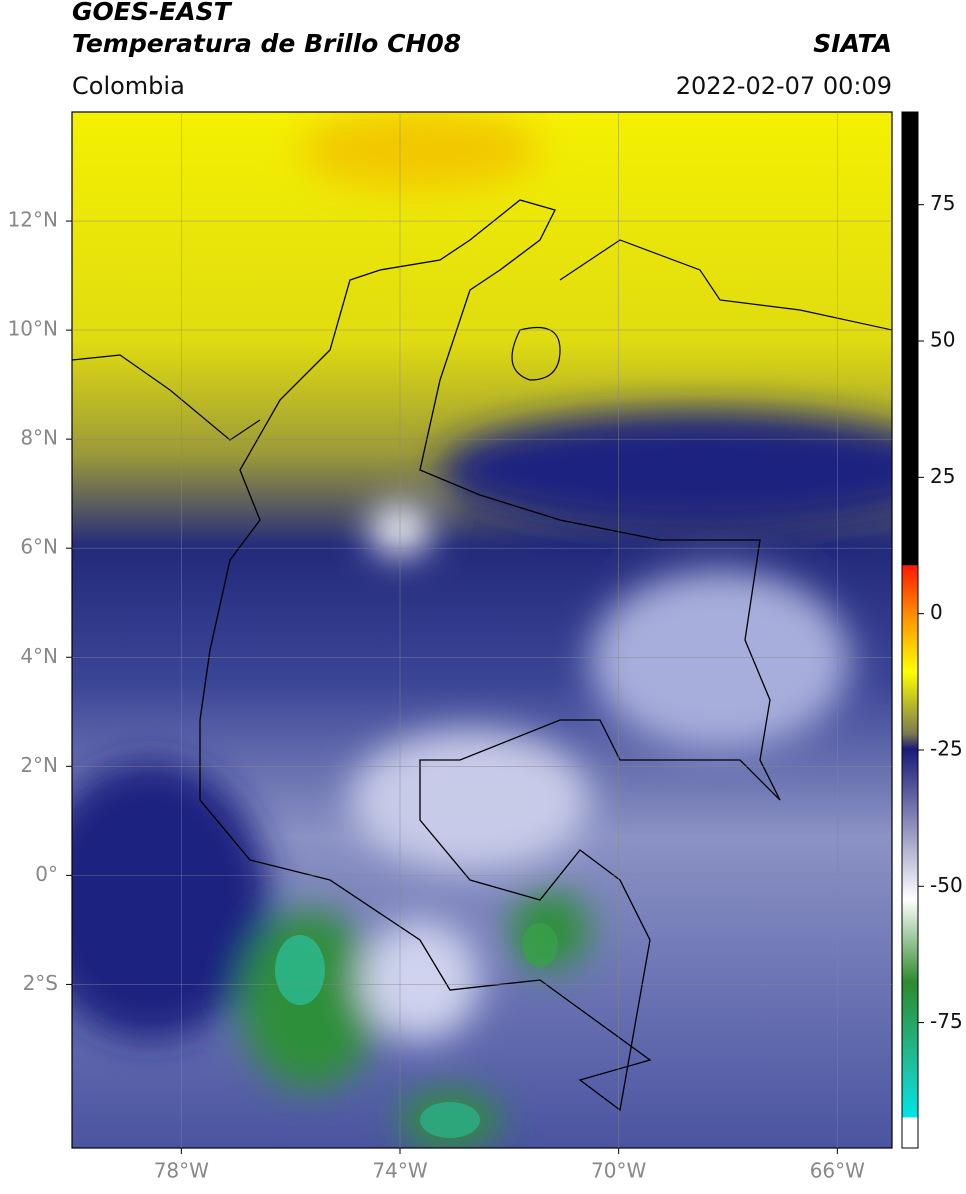 Image resolution: width=966 pixels, height=1194 pixels. Describe the element at coordinates (618, 1171) in the screenshot. I see `x-tick-label: 70°W` at that location.